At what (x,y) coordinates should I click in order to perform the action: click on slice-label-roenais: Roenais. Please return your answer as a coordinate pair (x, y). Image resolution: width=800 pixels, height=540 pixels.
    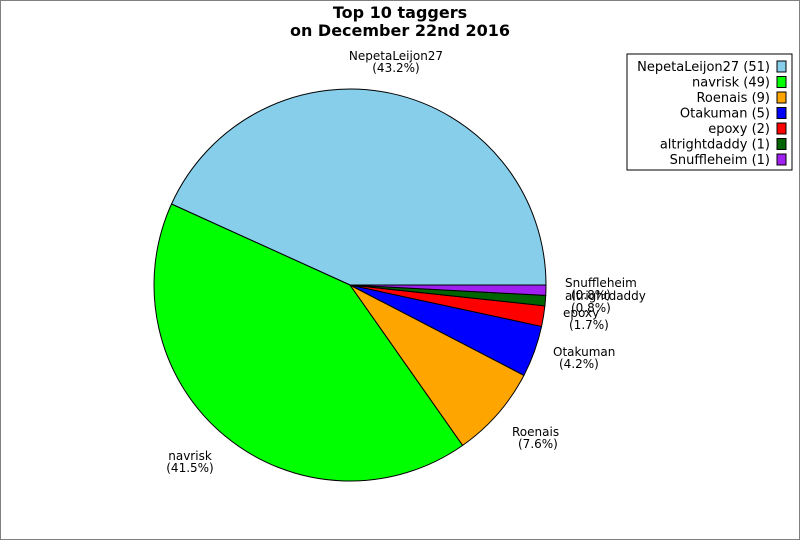
    Looking at the image, I should click on (535, 432).